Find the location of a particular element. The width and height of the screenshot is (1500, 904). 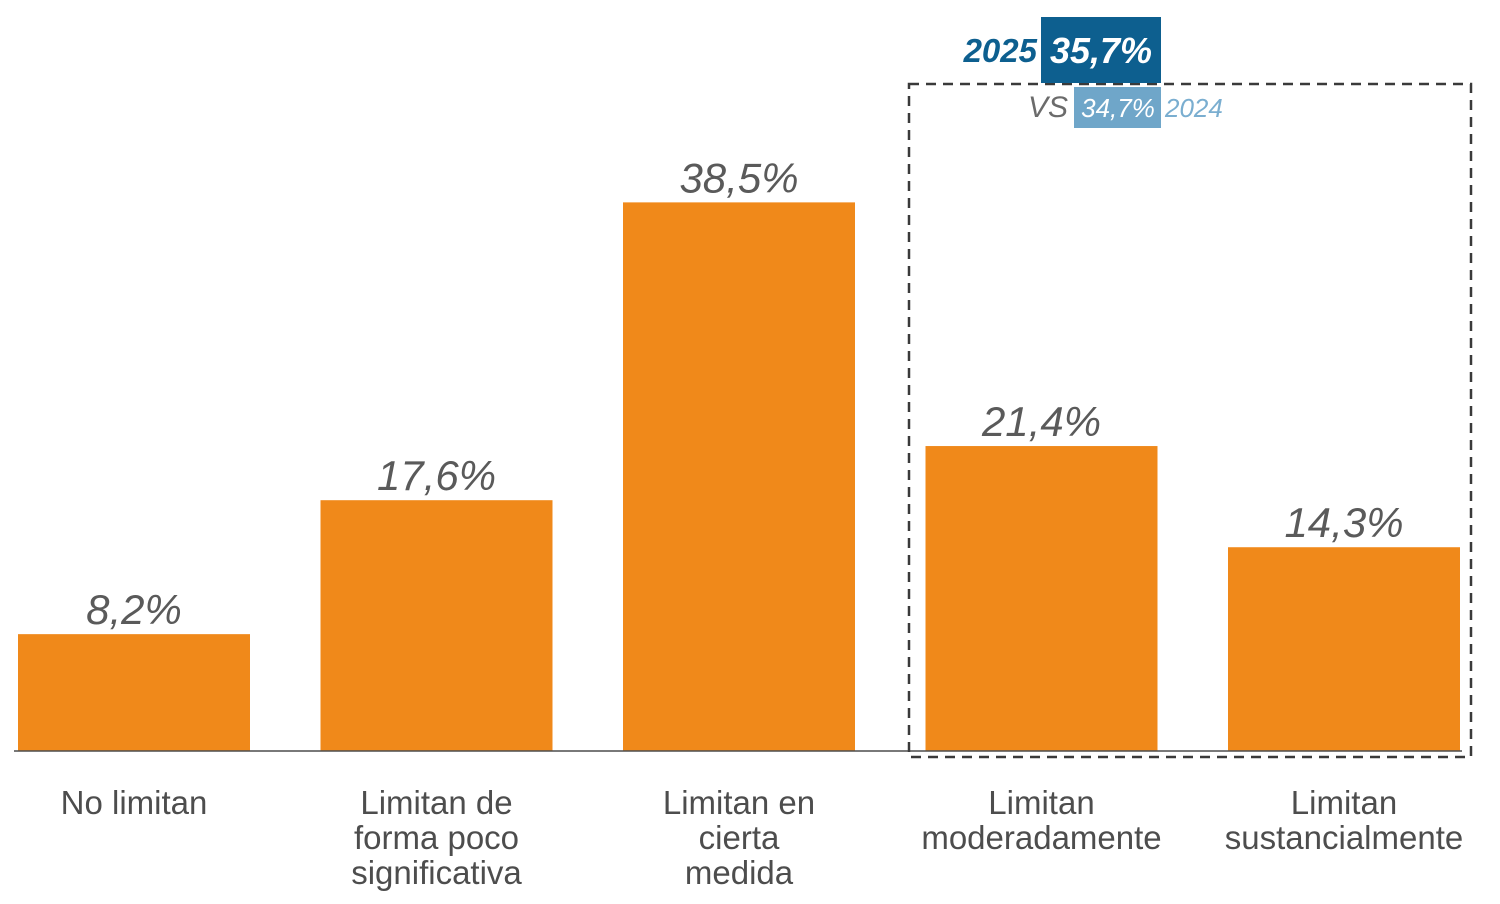

category-label-1-line-2: significativa is located at coordinates (436, 872).